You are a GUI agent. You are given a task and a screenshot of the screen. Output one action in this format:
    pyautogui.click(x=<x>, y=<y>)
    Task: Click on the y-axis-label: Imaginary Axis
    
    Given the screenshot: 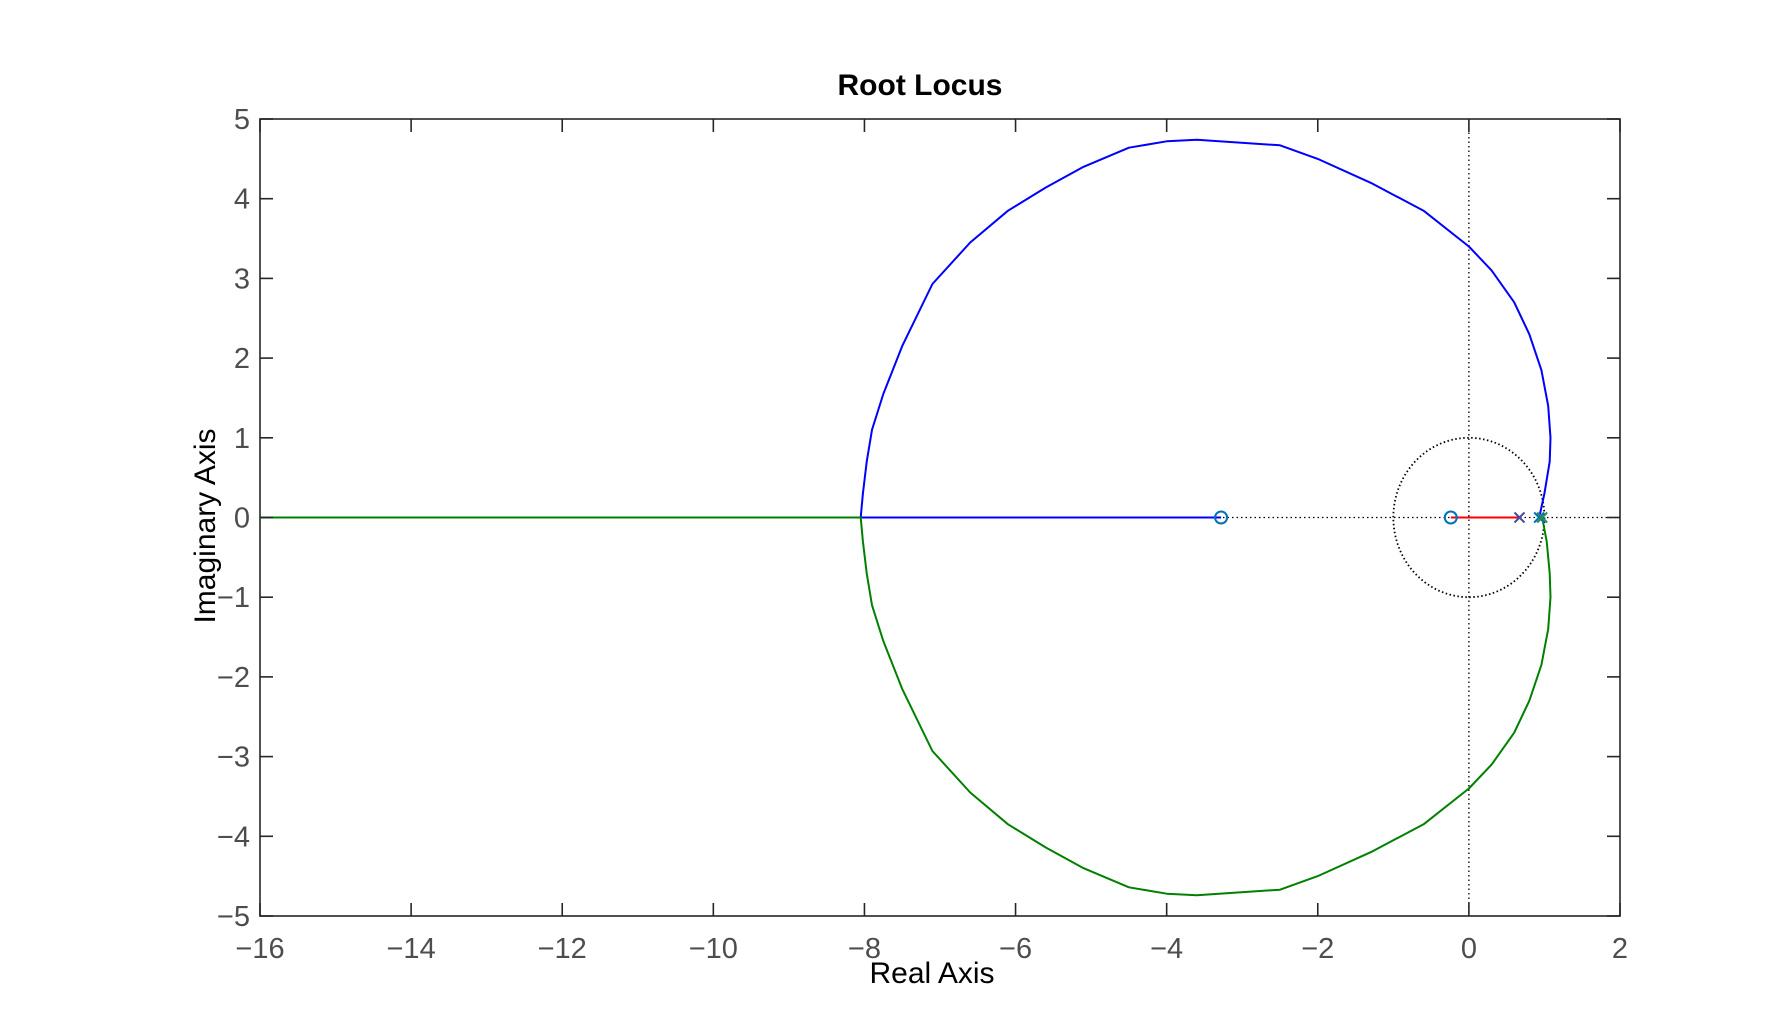 What is the action you would take?
    pyautogui.click(x=205, y=525)
    